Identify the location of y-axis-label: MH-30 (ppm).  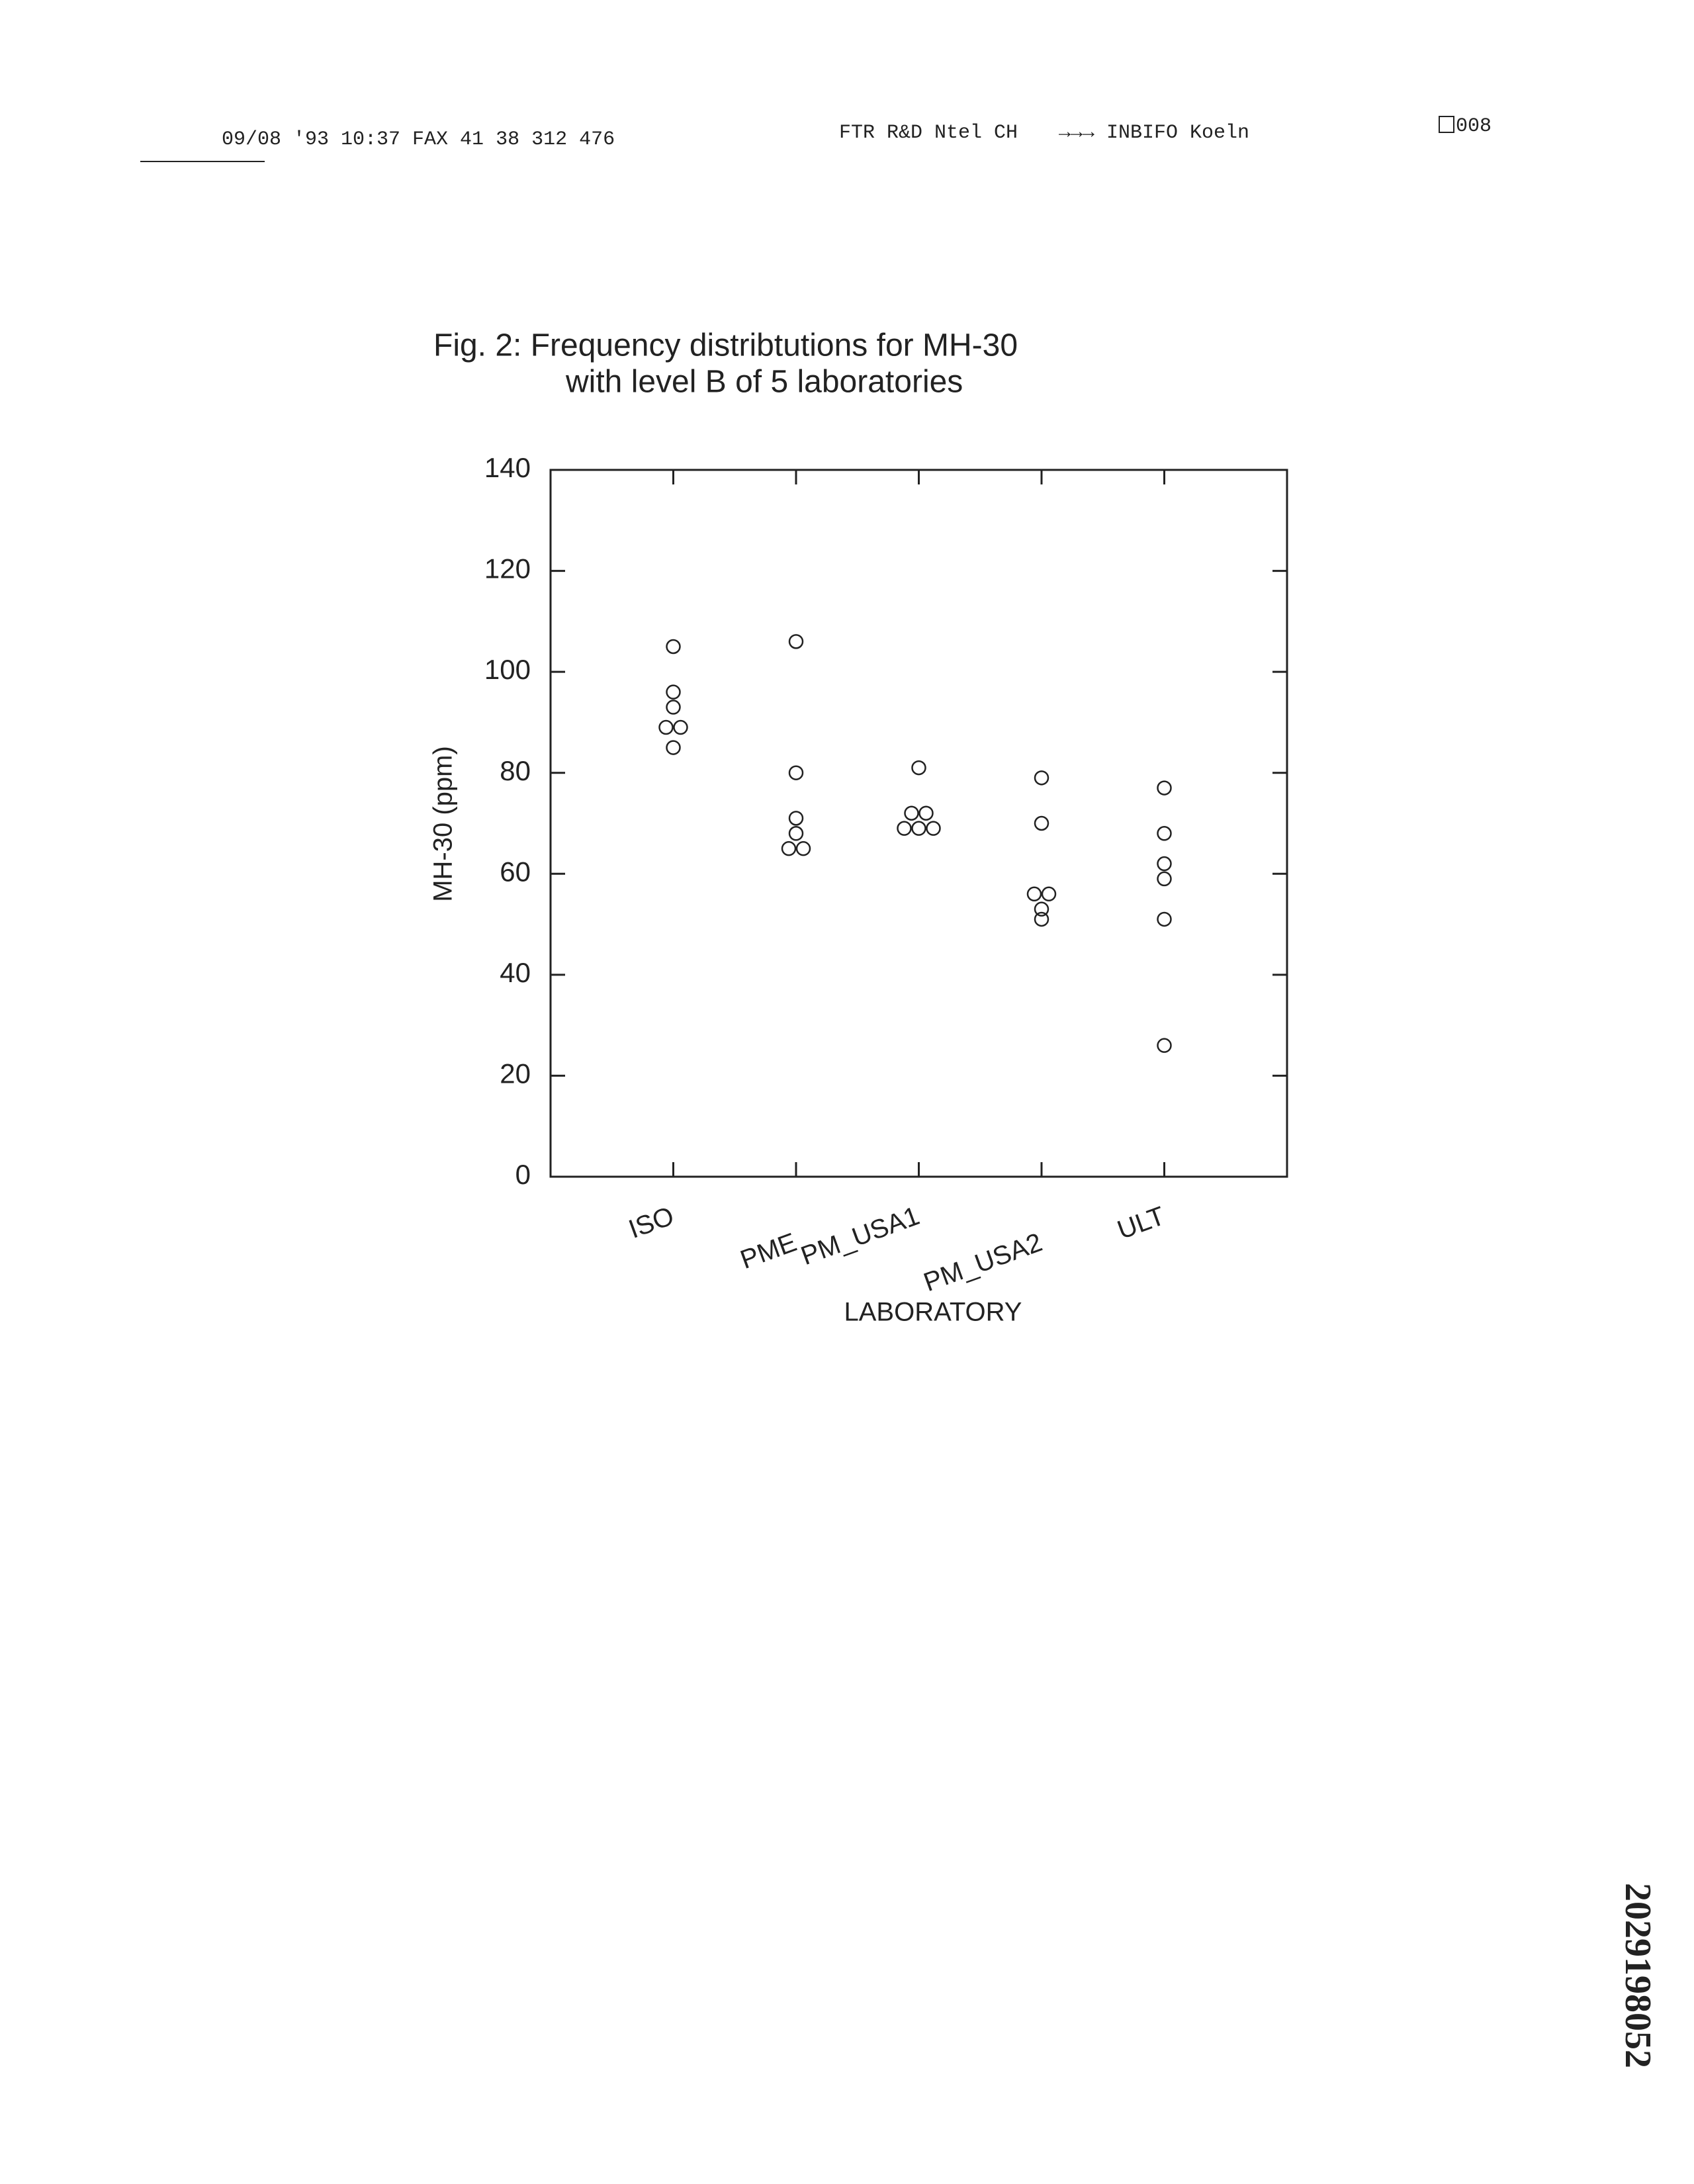
(443, 824).